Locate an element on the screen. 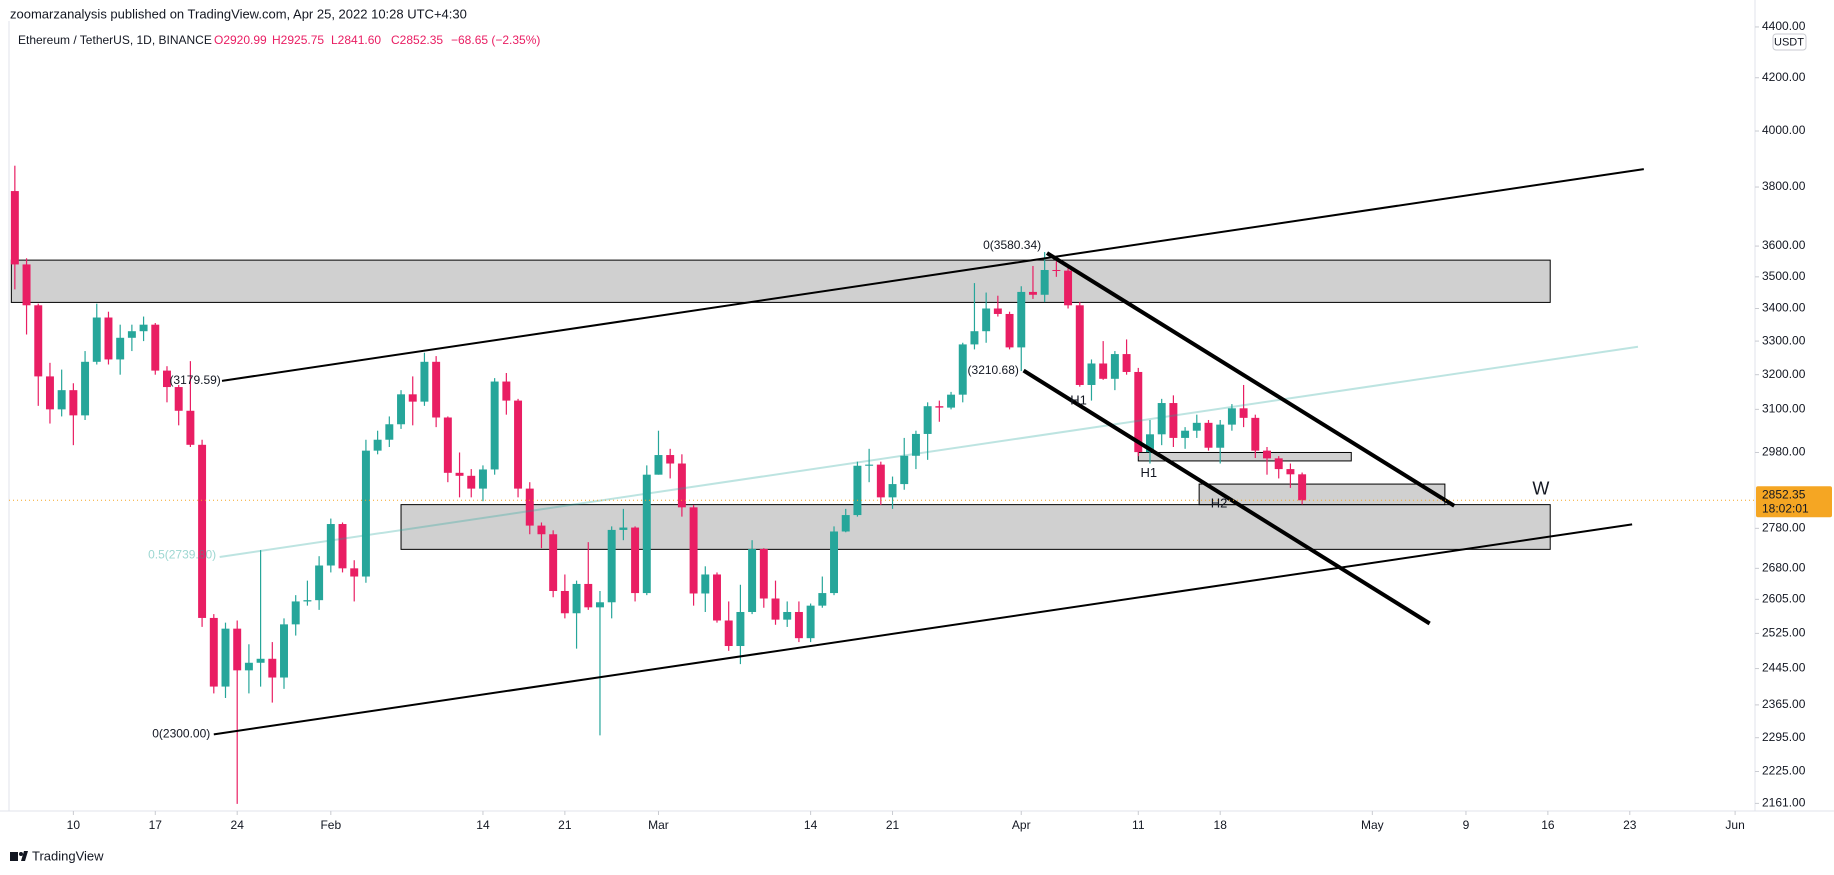 This screenshot has width=1834, height=875. legend-change: −68.65 (−2.35%) is located at coordinates (495, 40).